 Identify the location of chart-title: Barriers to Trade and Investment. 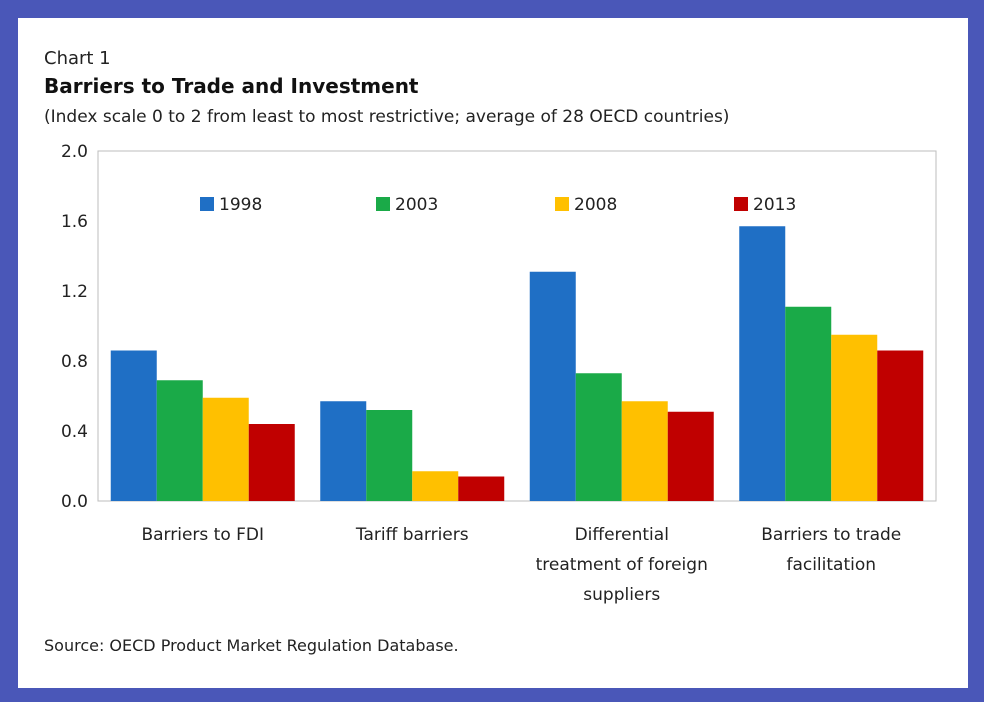
(231, 86).